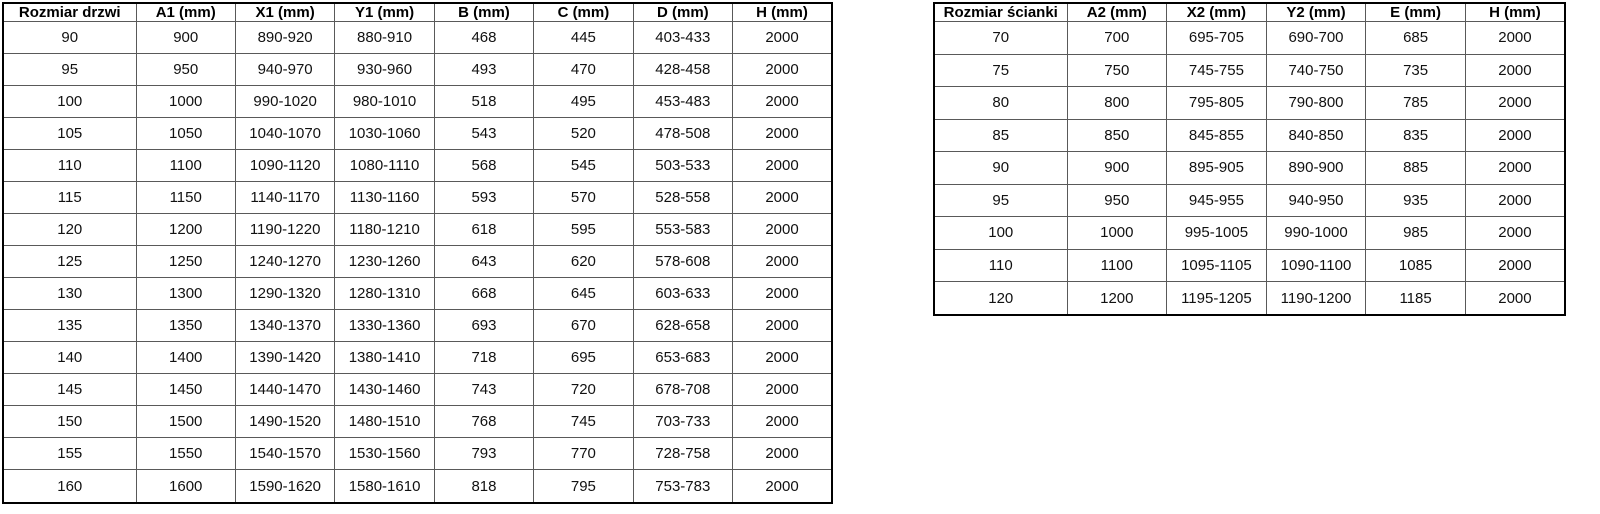  I want to click on table-cell: 593, so click(484, 198).